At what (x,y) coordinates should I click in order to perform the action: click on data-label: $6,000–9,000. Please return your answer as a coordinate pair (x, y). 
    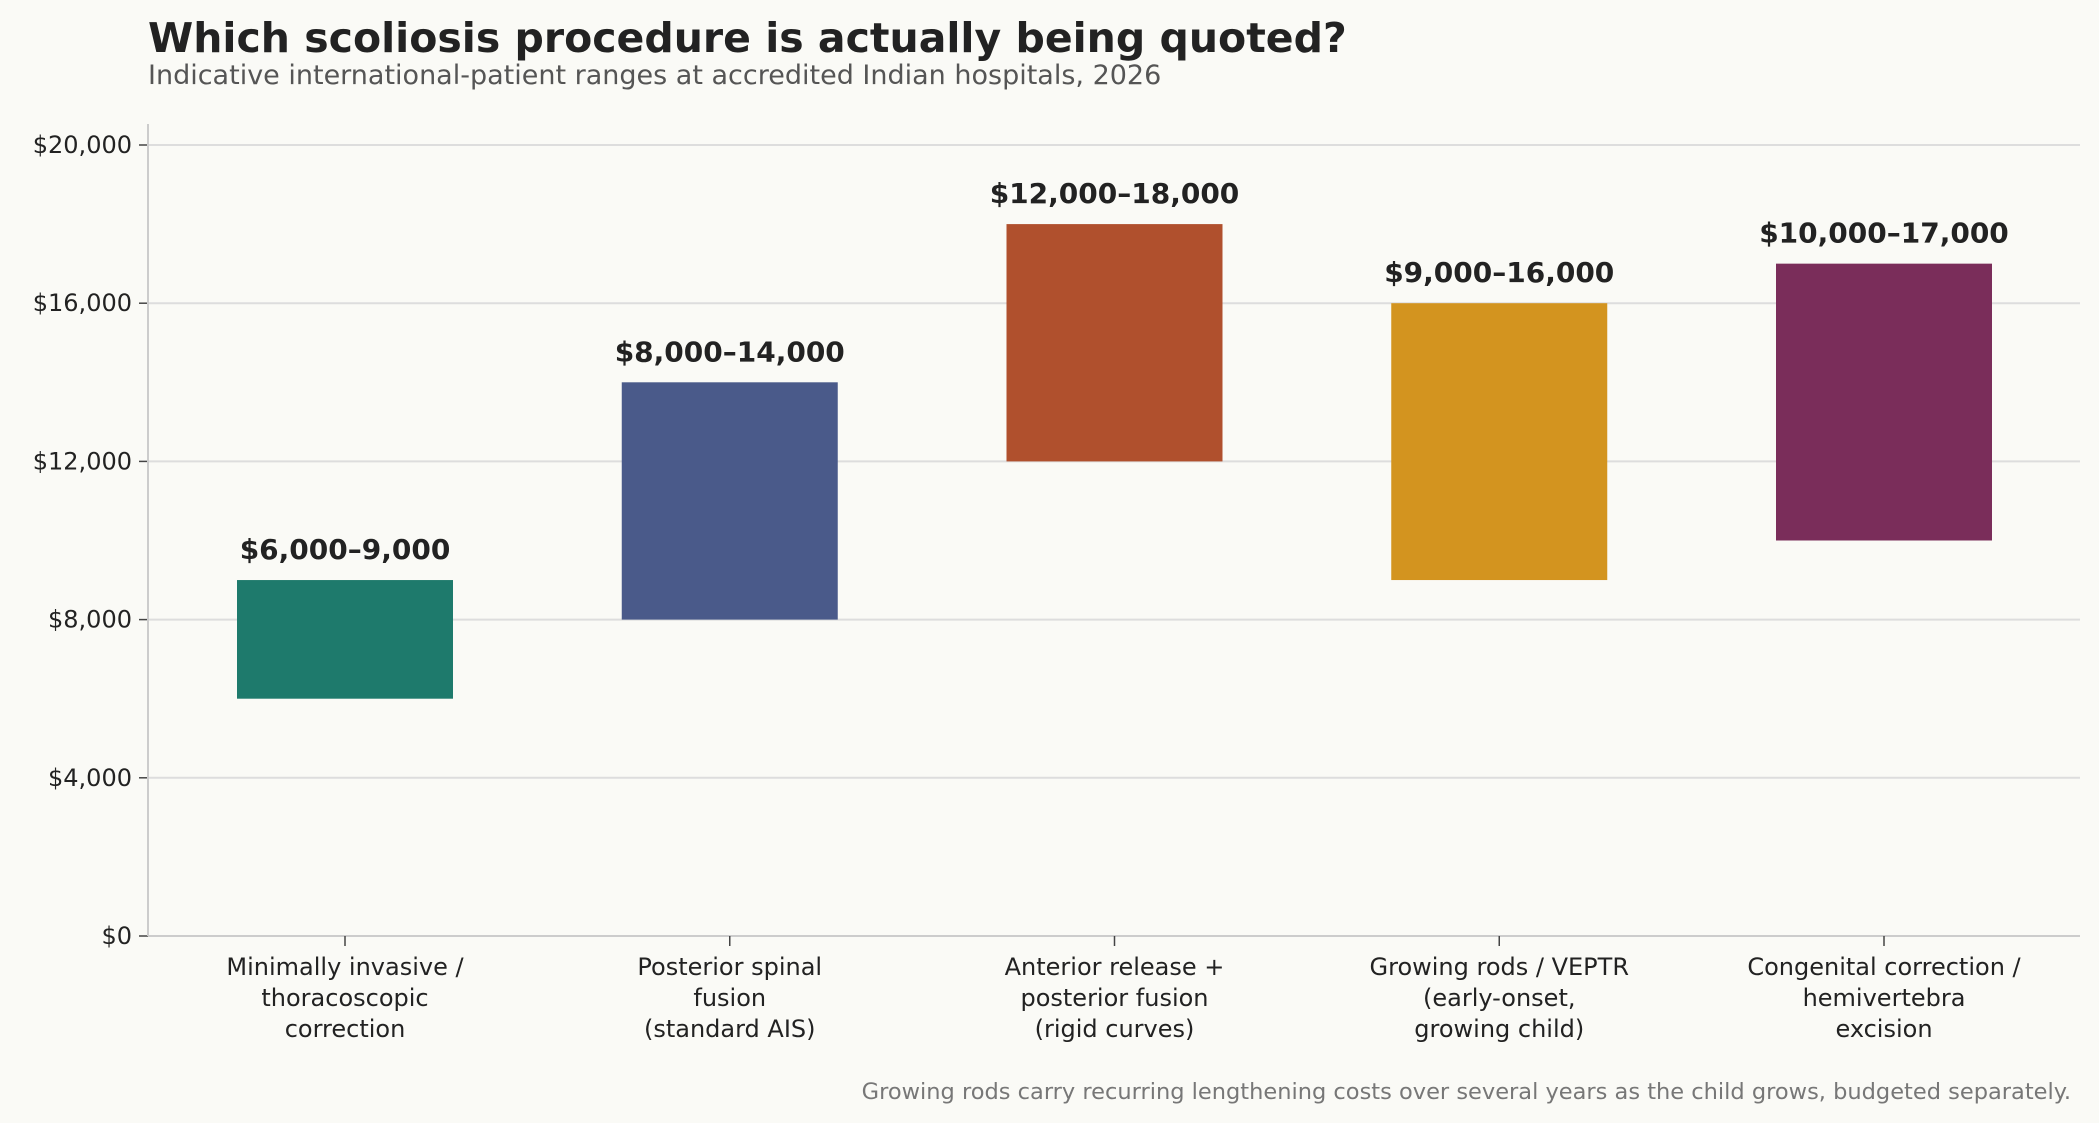
    Looking at the image, I should click on (345, 549).